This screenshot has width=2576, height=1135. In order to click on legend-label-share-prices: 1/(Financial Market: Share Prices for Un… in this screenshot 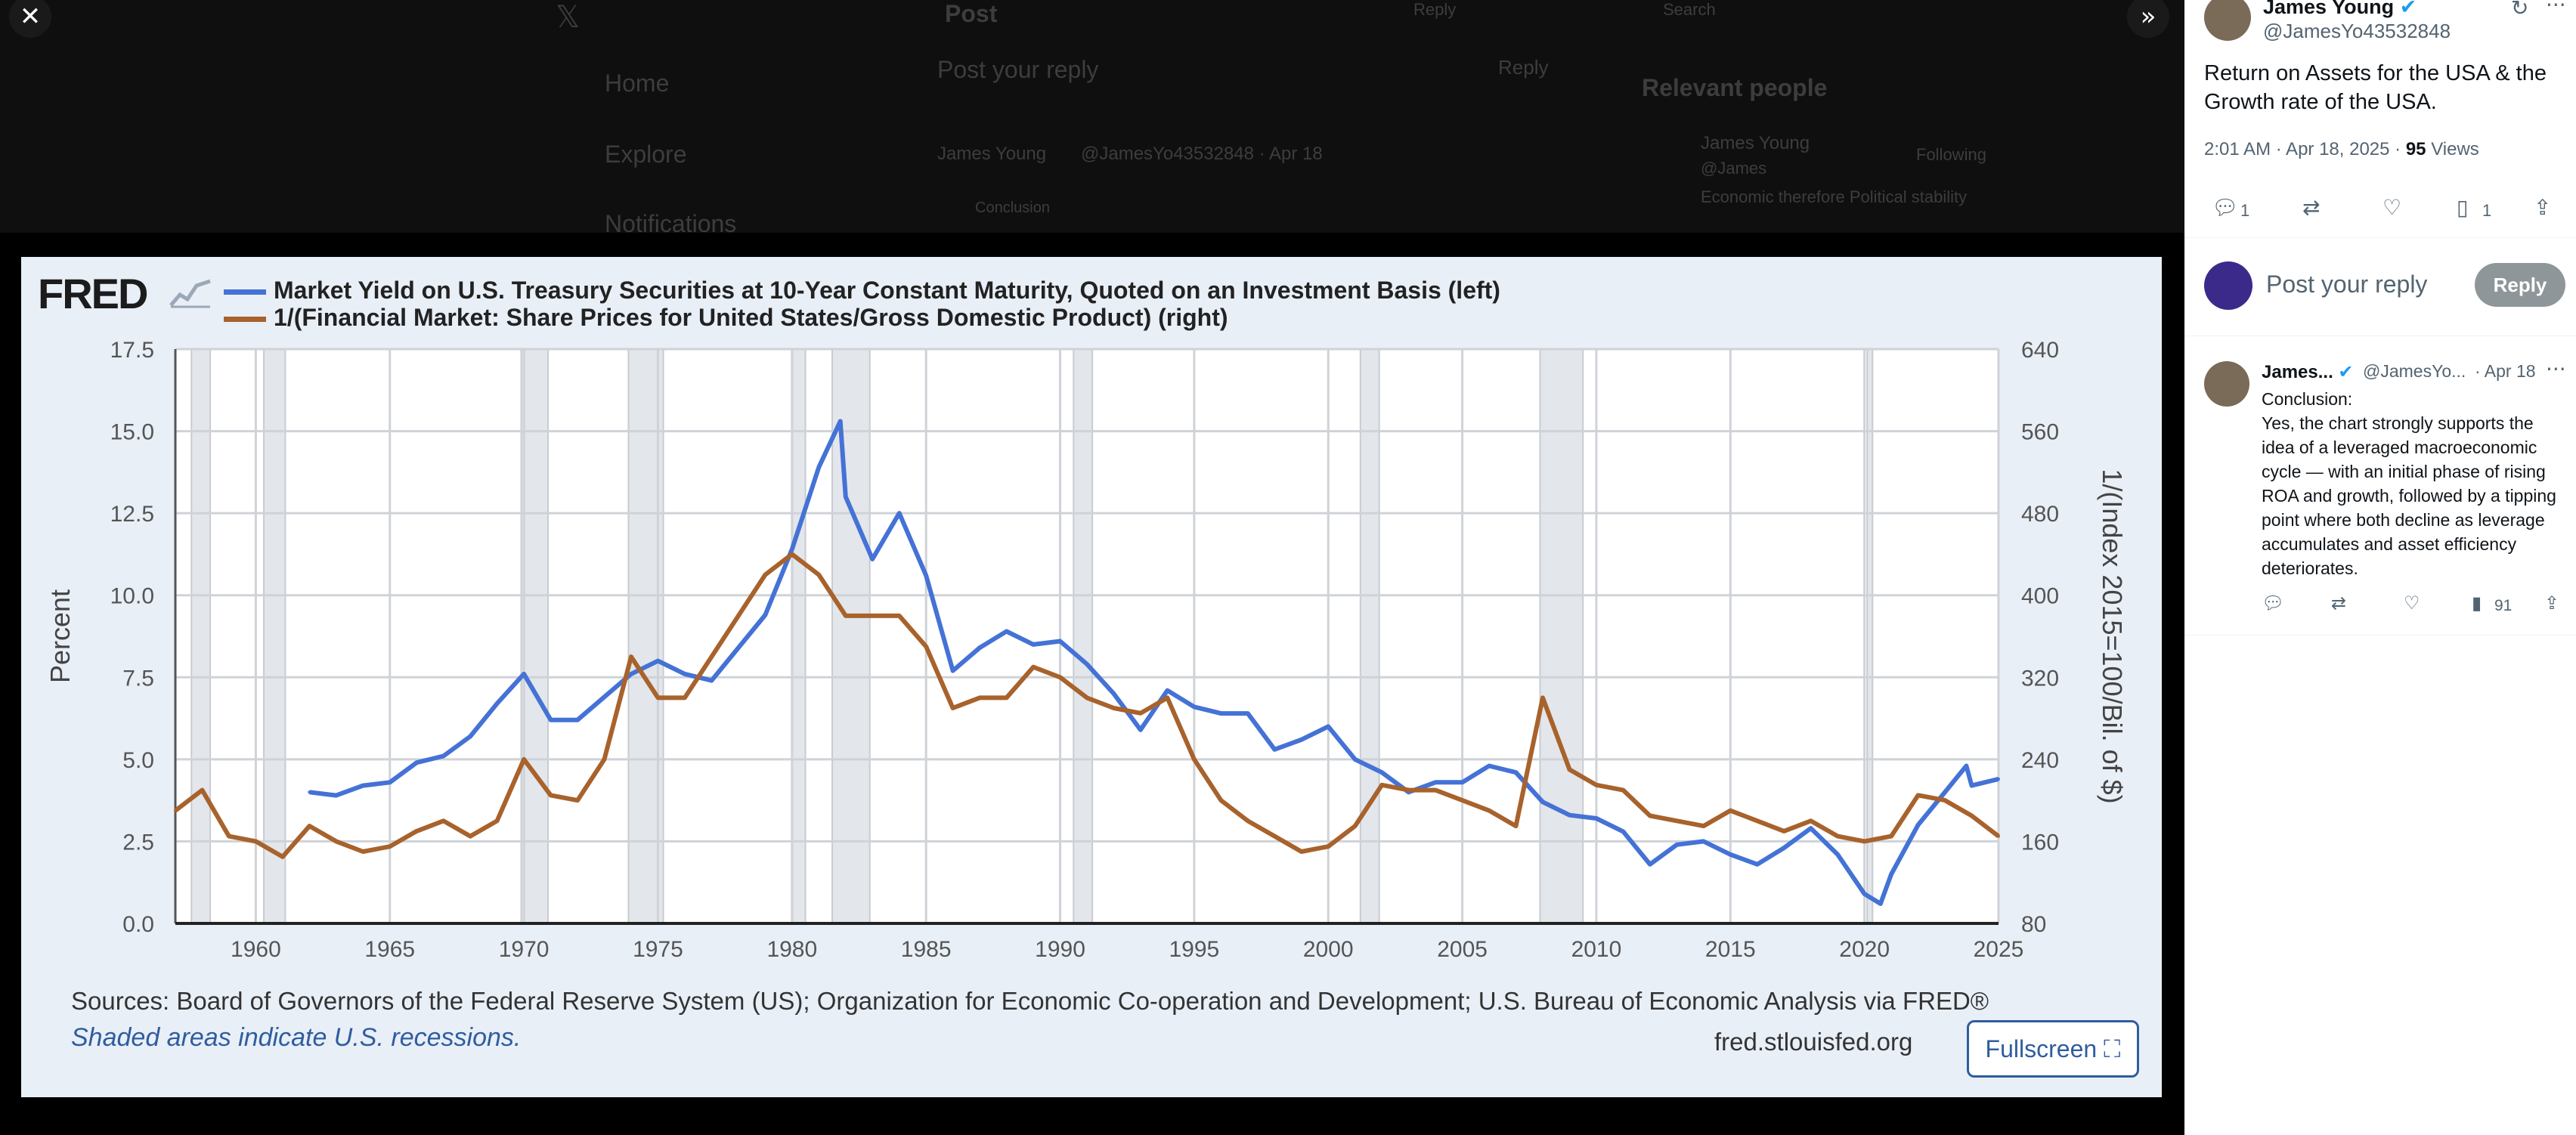, I will do `click(751, 317)`.